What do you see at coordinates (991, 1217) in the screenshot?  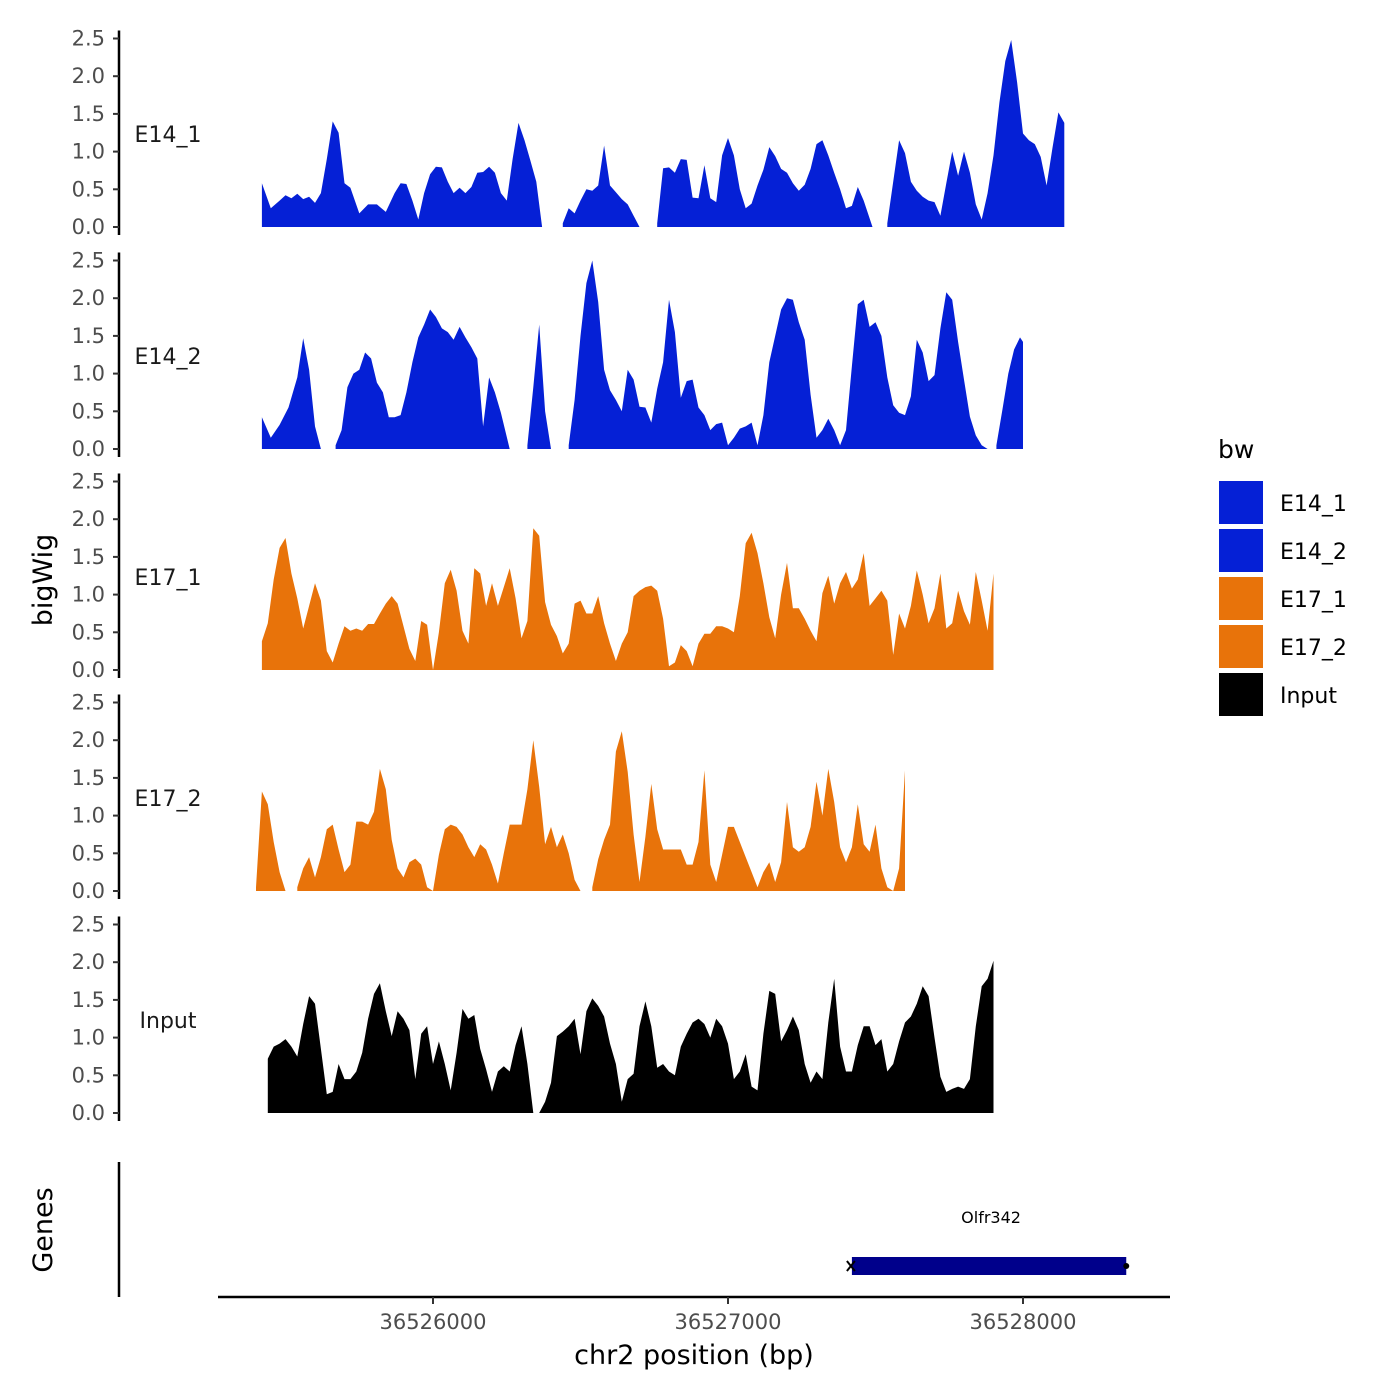 I see `gene-label: Olfr342` at bounding box center [991, 1217].